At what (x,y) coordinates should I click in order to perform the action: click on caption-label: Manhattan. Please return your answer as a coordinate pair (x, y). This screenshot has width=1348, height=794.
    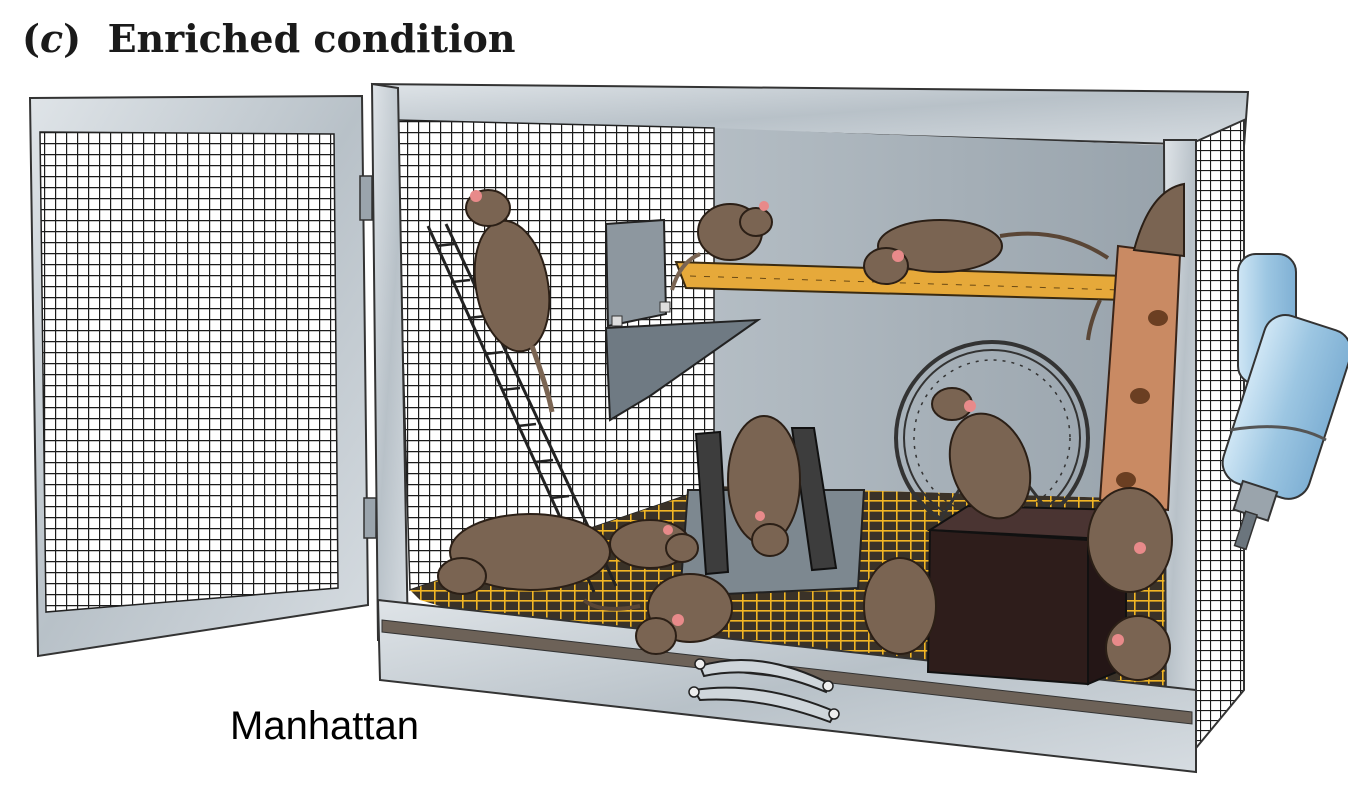
    Looking at the image, I should click on (325, 726).